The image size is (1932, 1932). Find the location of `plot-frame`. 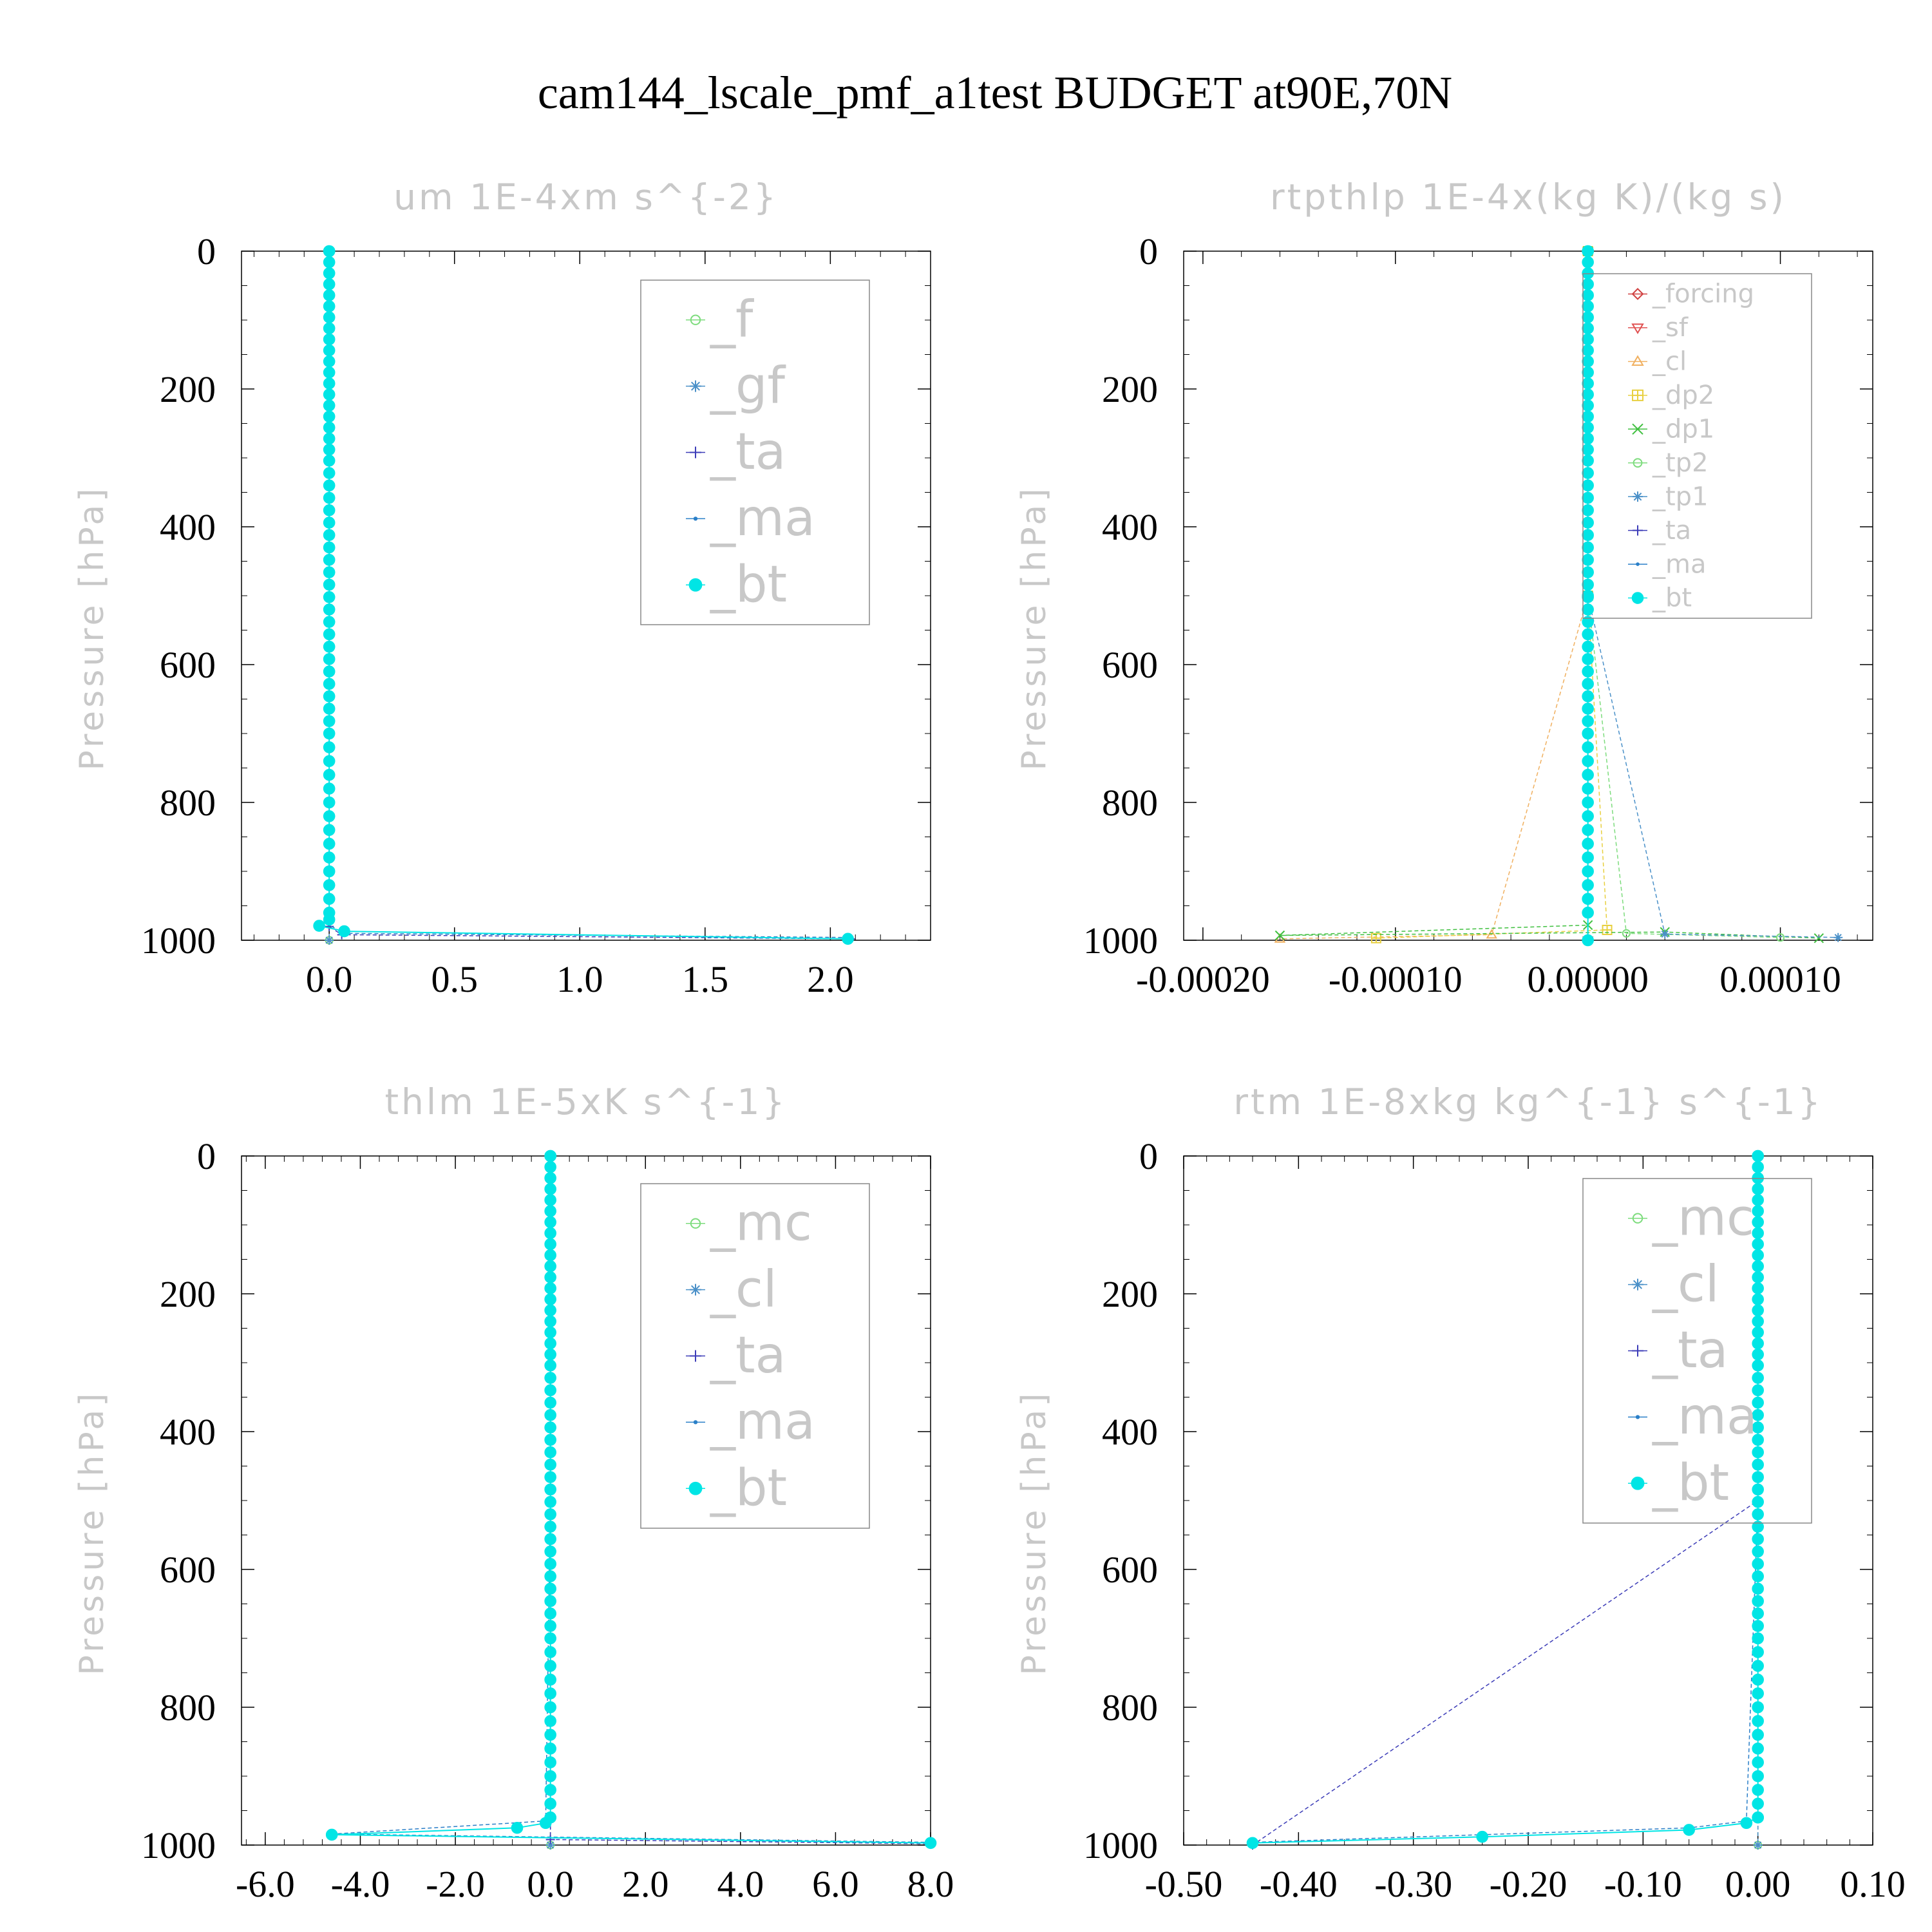

plot-frame is located at coordinates (1528, 596).